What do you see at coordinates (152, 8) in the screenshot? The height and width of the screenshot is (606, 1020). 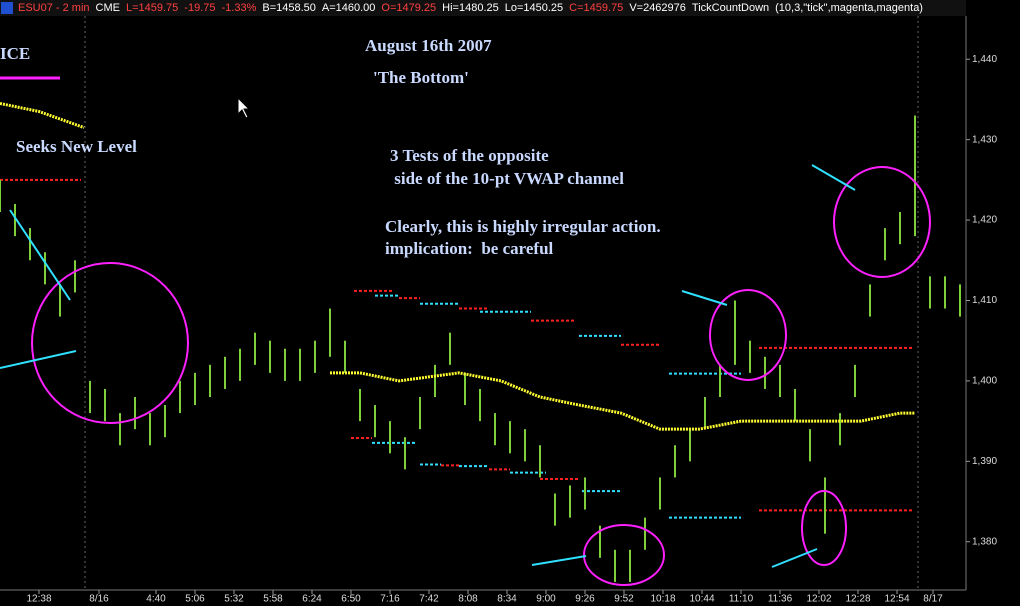 I see `header-item: L=1459.75` at bounding box center [152, 8].